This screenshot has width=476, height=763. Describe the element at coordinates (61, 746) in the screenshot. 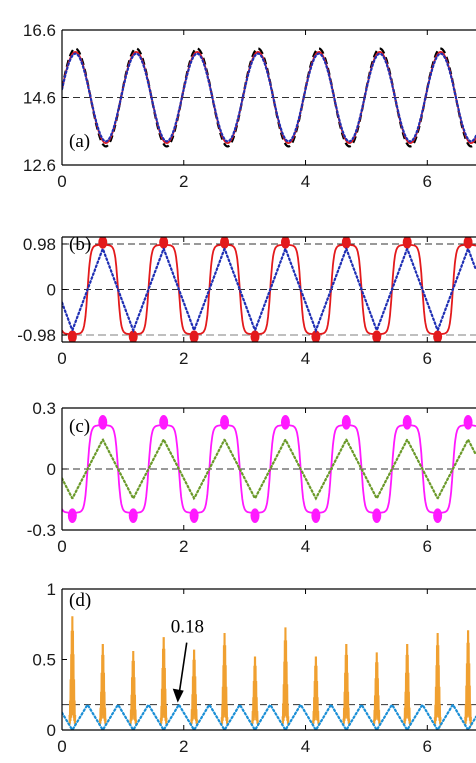

I see `x-tick-label-d-0: 0` at that location.